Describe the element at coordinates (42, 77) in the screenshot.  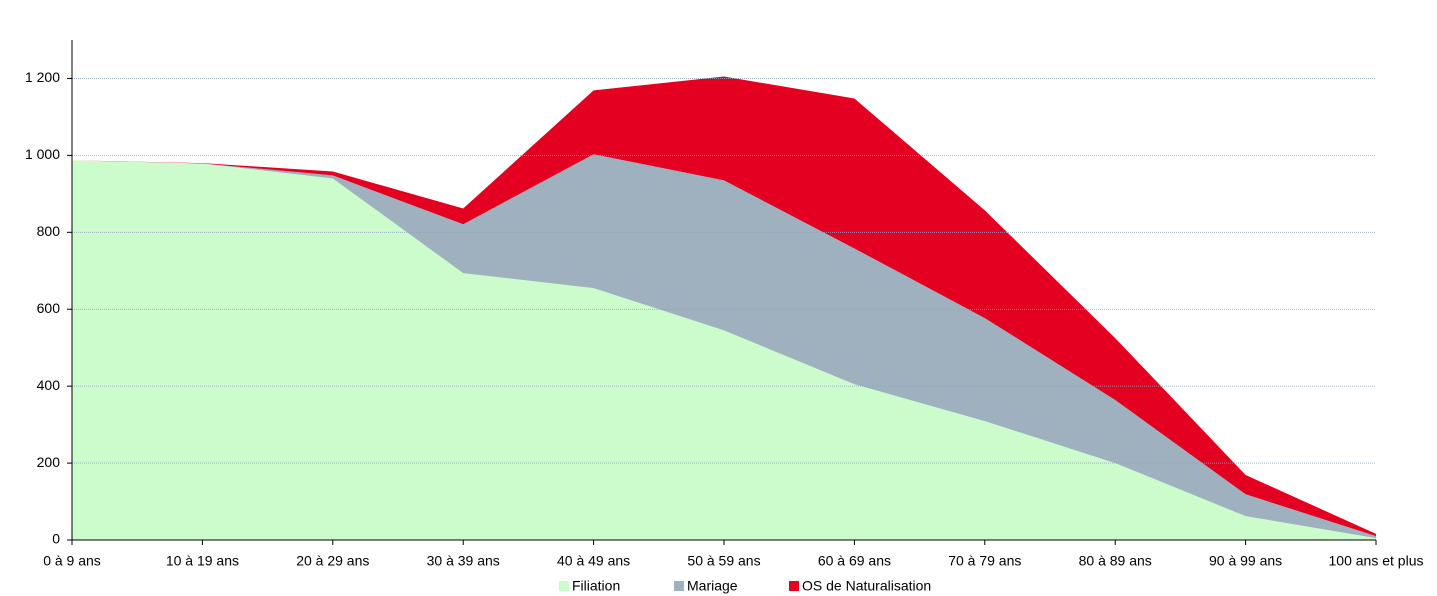
I see `y-tick-label: 1 200` at that location.